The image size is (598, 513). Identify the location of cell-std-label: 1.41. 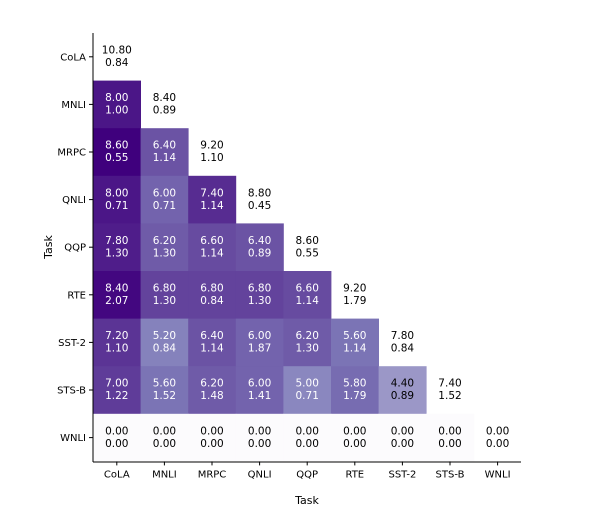
(259, 396).